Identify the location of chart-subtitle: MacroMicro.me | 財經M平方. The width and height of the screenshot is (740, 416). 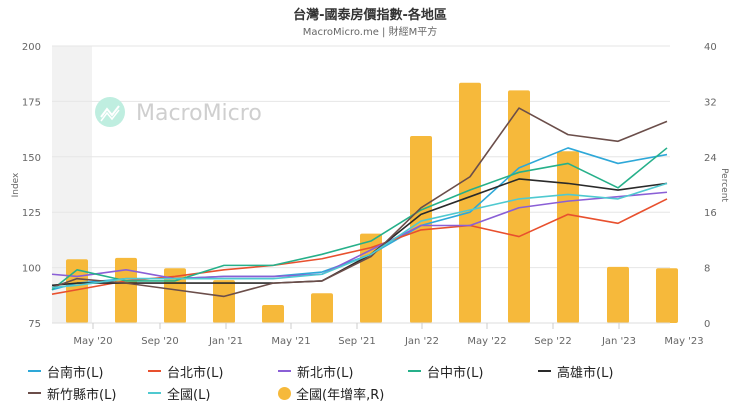
(370, 32).